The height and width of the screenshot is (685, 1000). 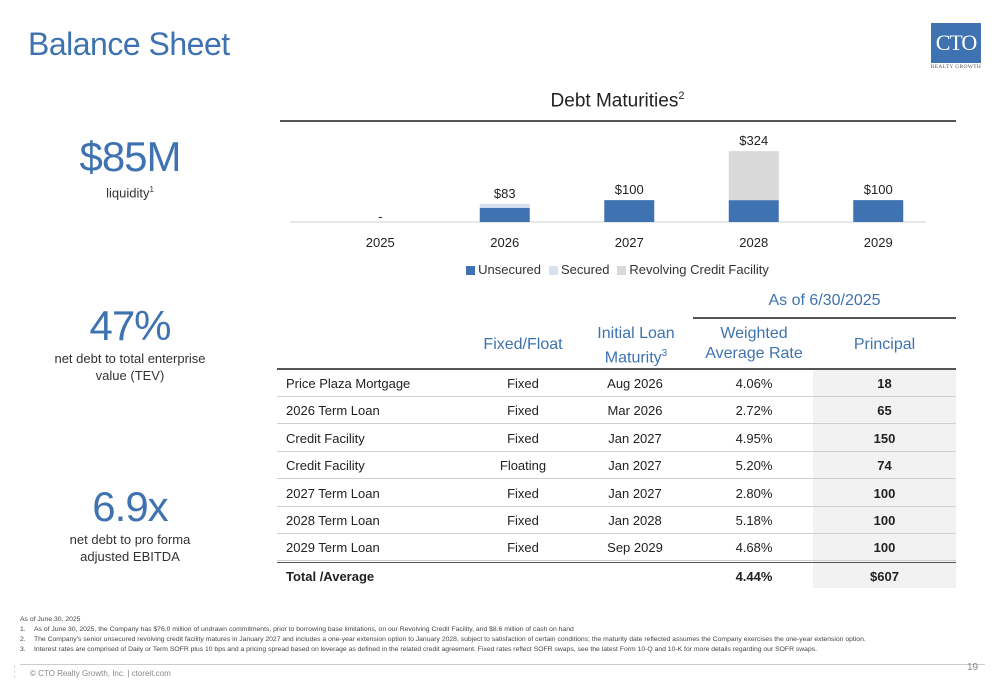 I want to click on chart-title-rule, so click(x=618, y=121).